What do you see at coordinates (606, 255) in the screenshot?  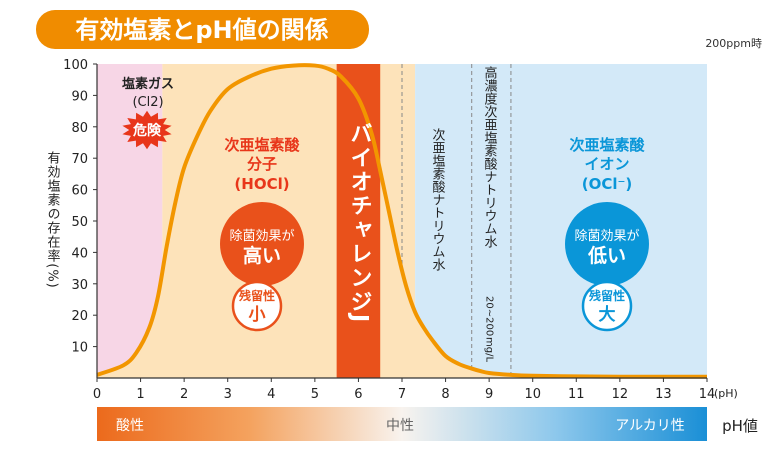 I see `ocl-effect-line2: 低い` at bounding box center [606, 255].